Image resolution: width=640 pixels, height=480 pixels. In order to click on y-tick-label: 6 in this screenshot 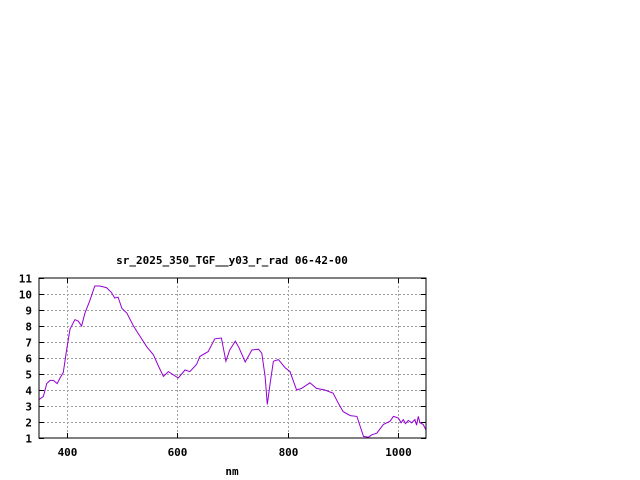, I will do `click(28, 359)`.